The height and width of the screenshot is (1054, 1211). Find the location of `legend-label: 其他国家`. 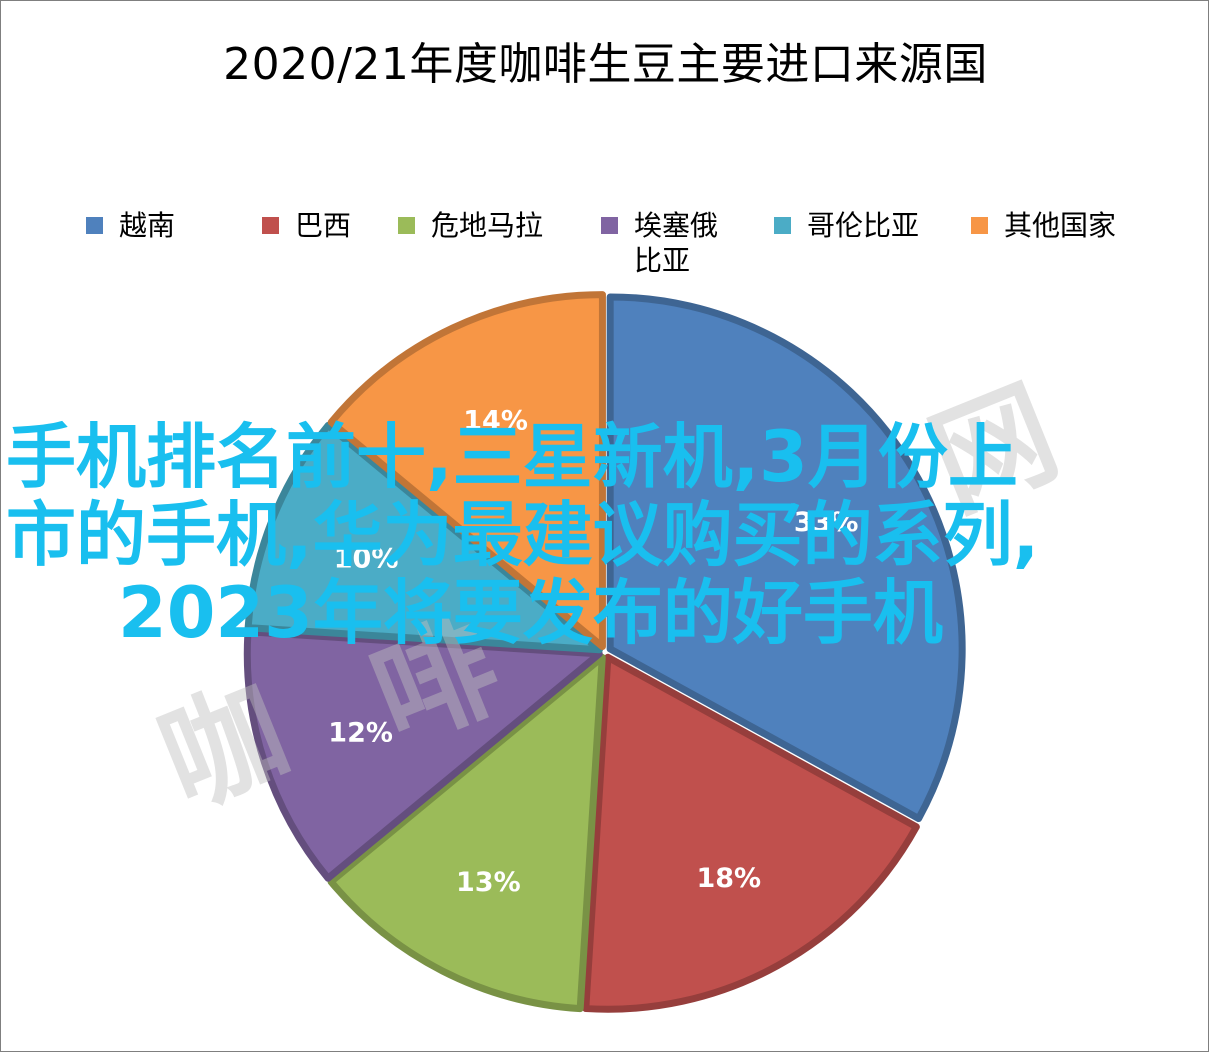

legend-label: 其他国家 is located at coordinates (1060, 225).